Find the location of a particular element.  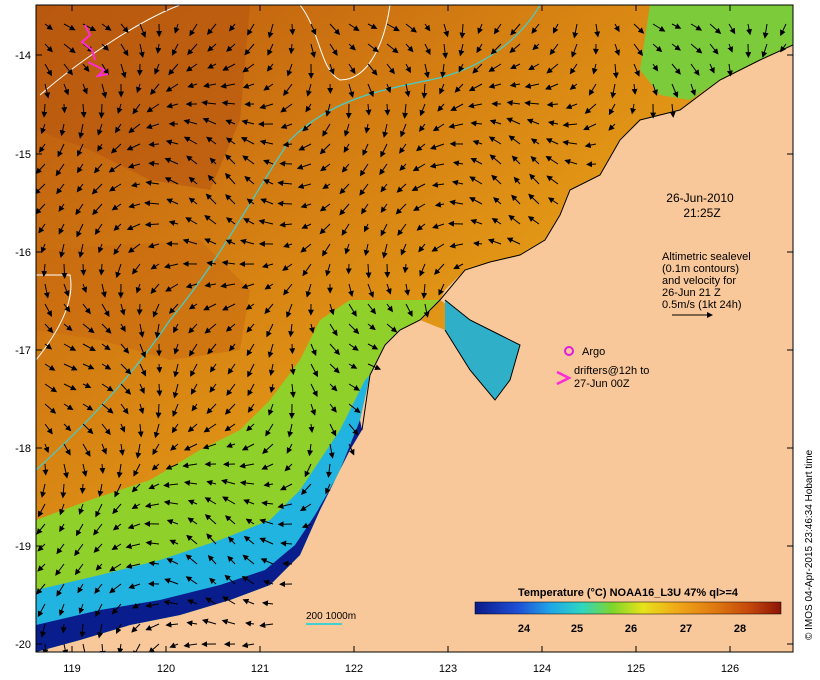

sealevel-legend-line: 26-Jun 21 Z is located at coordinates (691, 293).